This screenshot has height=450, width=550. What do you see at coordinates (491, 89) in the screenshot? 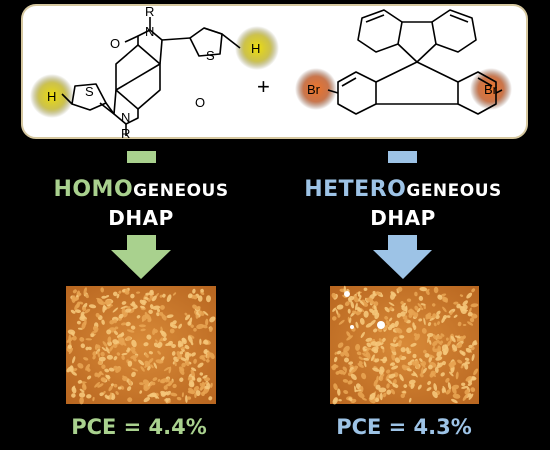
I see `br-label-right: Br` at bounding box center [491, 89].